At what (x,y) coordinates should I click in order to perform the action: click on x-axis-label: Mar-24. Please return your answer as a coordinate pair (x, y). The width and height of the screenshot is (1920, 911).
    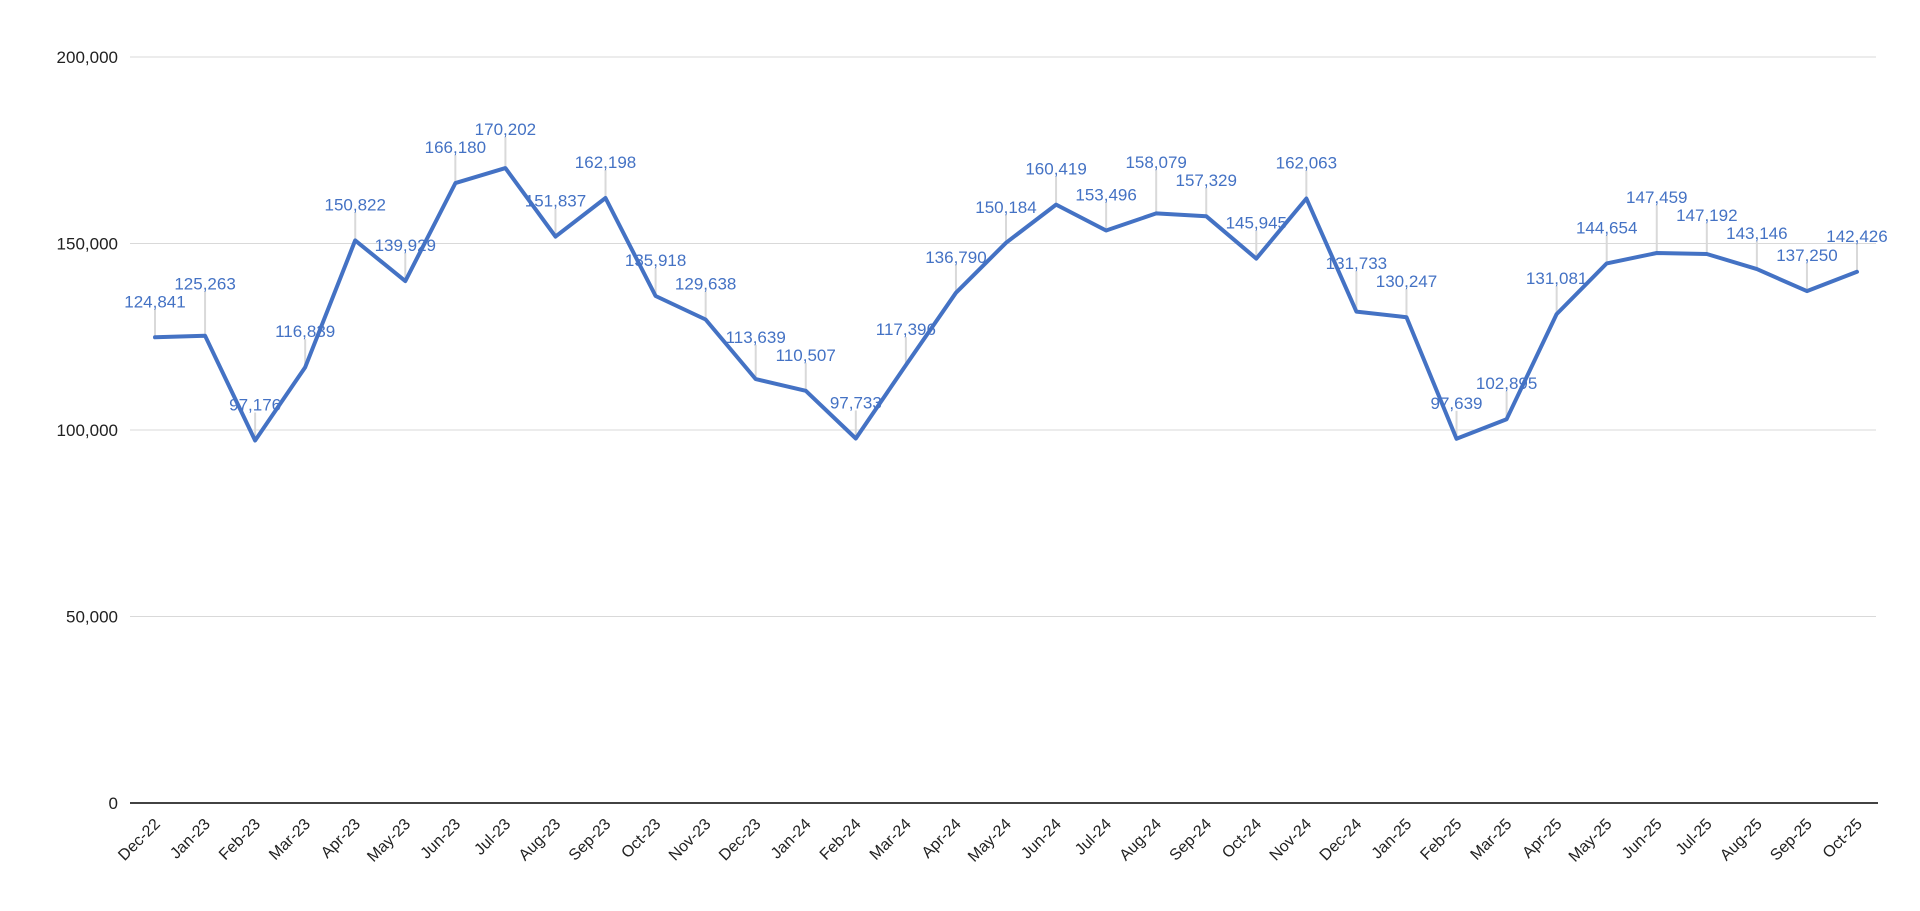
    Looking at the image, I should click on (891, 840).